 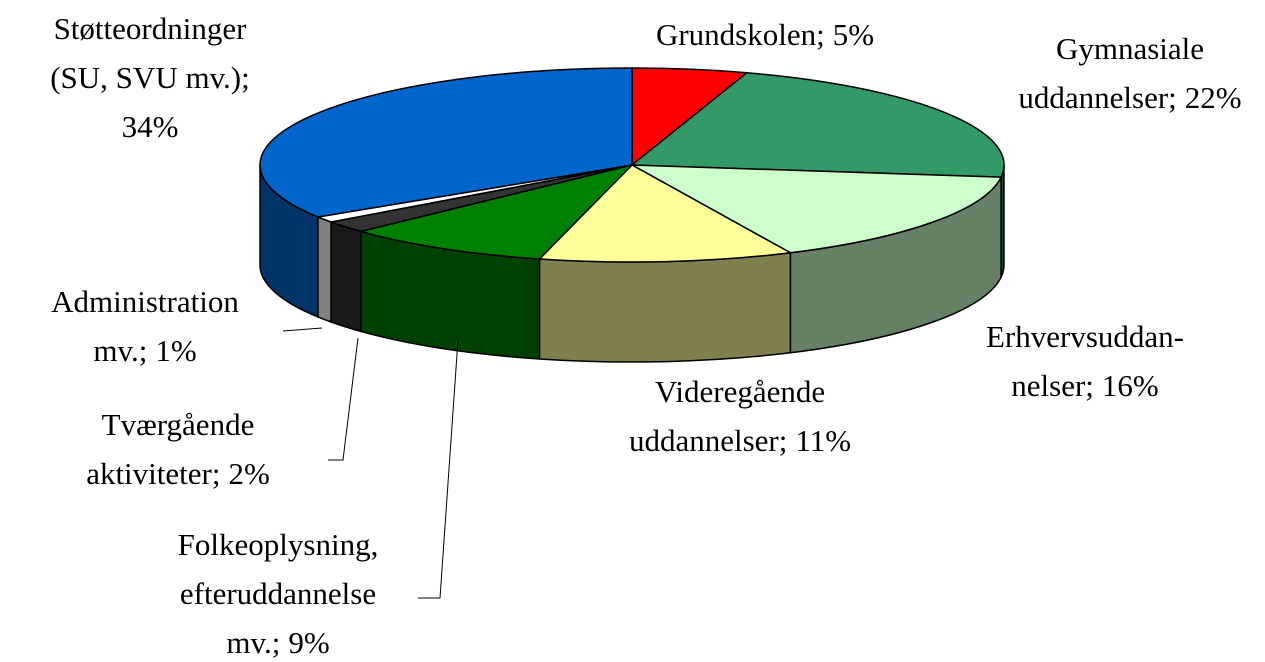 I want to click on value-label: 34%, so click(x=150, y=126).